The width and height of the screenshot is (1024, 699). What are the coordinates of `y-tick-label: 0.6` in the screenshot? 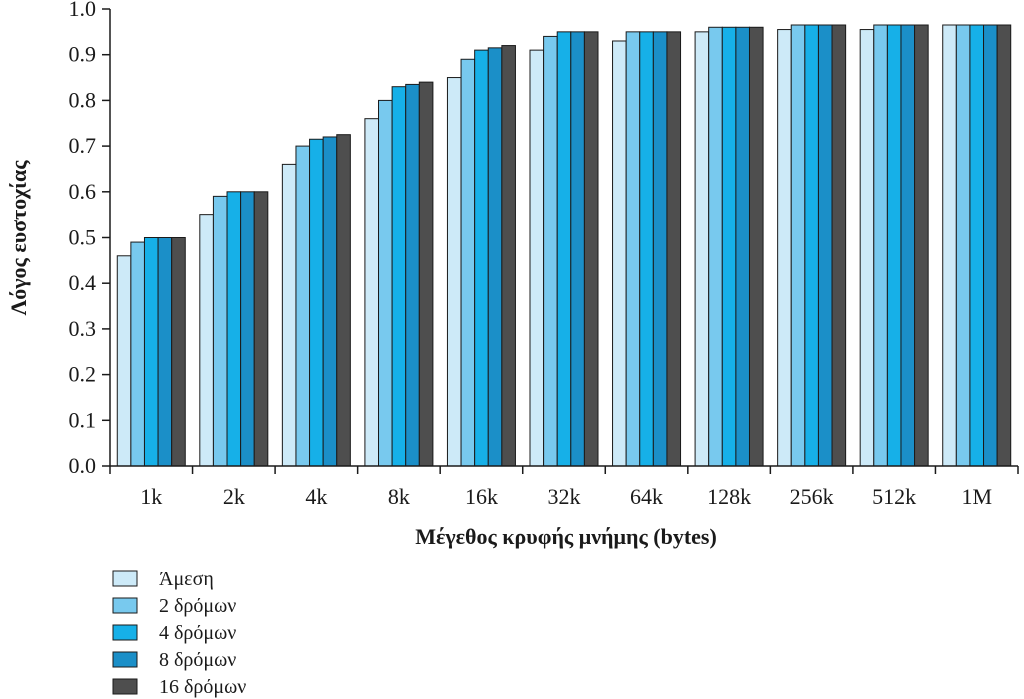 It's located at (83, 191).